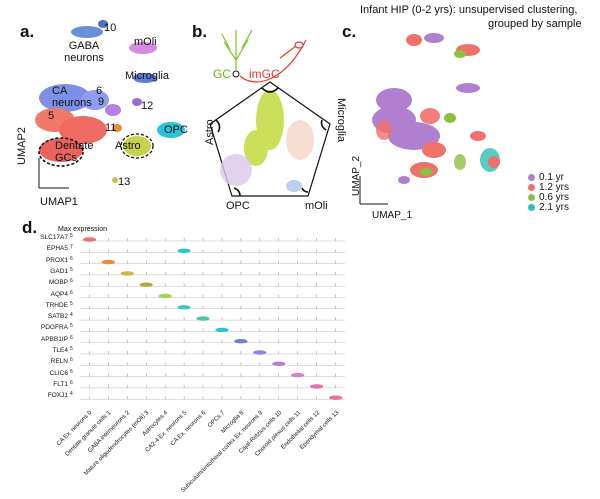 This screenshot has width=600, height=499. I want to click on label-imgc: imGC, so click(264, 74).